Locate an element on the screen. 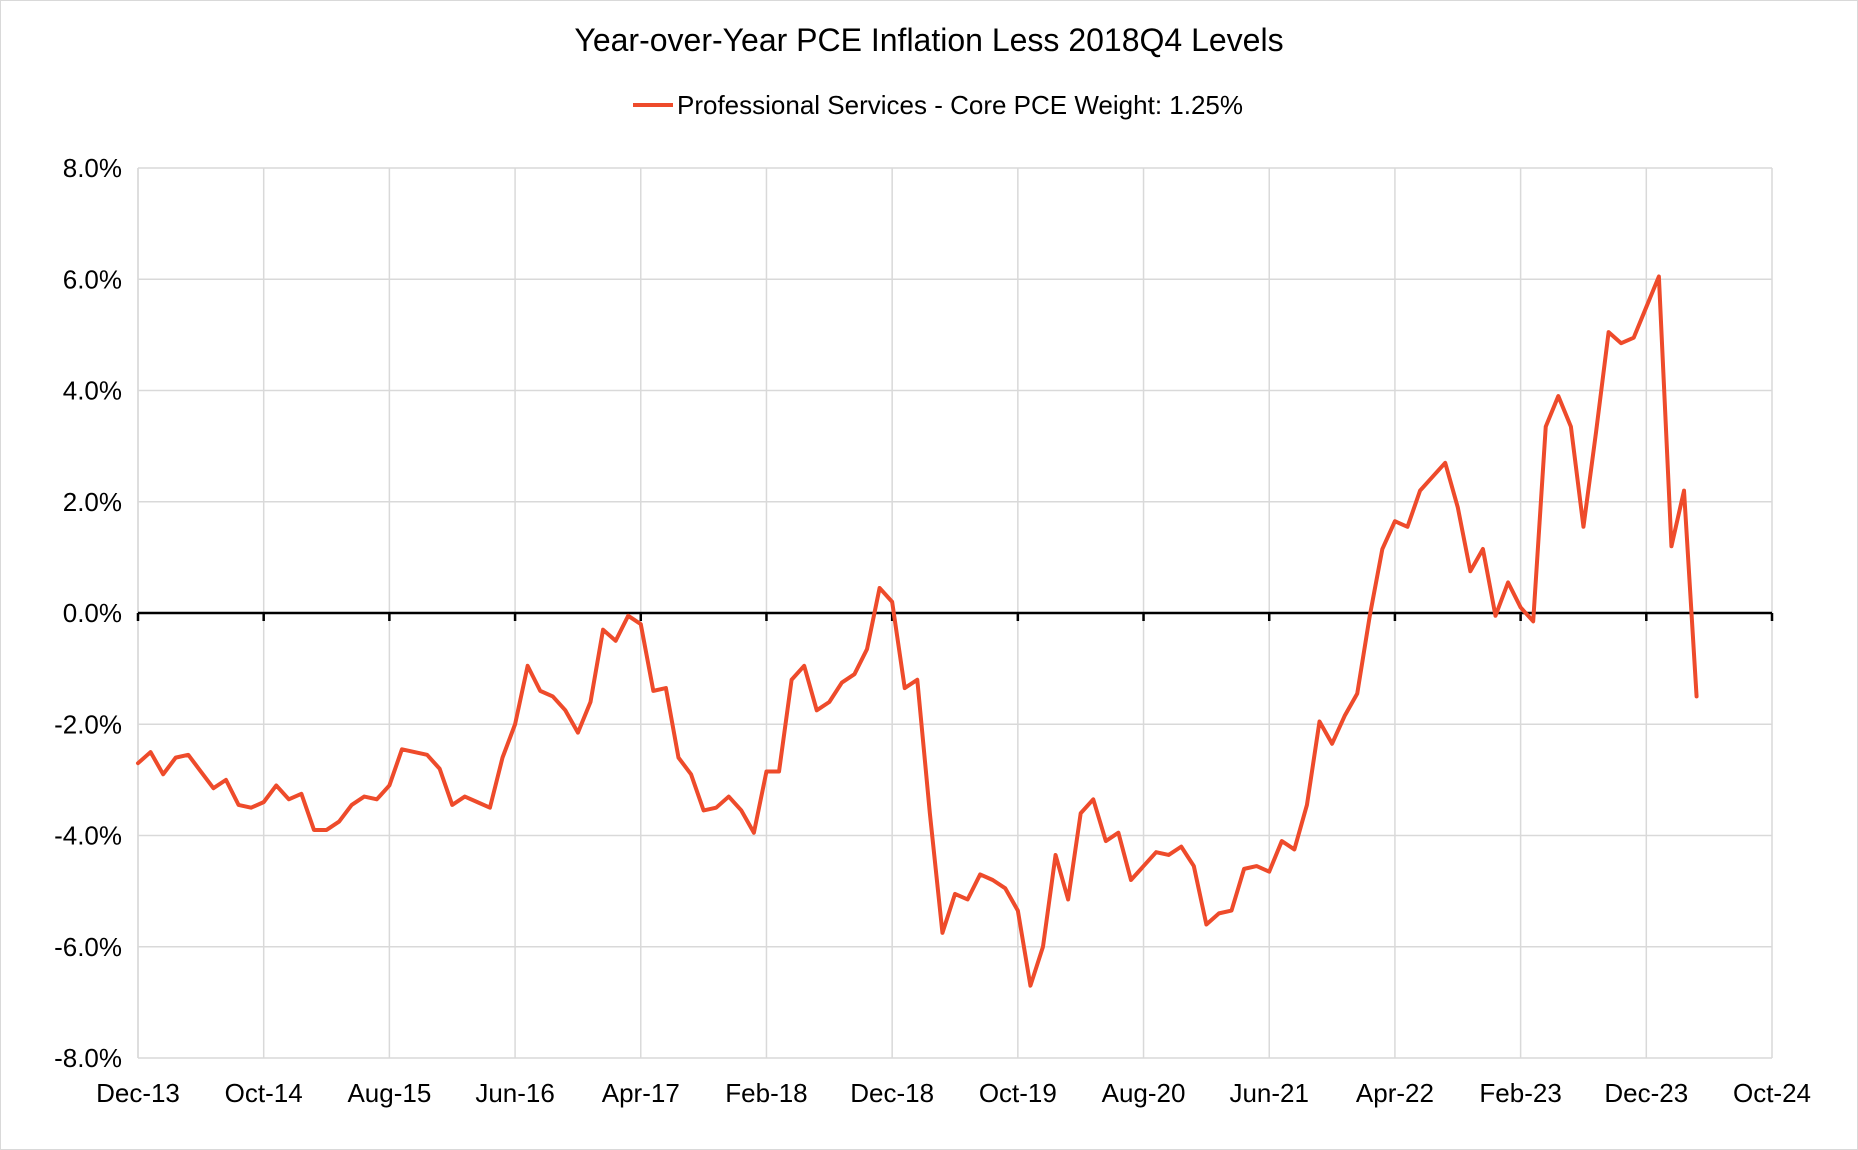 Image resolution: width=1858 pixels, height=1150 pixels. y-tick-label: -6.0% is located at coordinates (88, 947).